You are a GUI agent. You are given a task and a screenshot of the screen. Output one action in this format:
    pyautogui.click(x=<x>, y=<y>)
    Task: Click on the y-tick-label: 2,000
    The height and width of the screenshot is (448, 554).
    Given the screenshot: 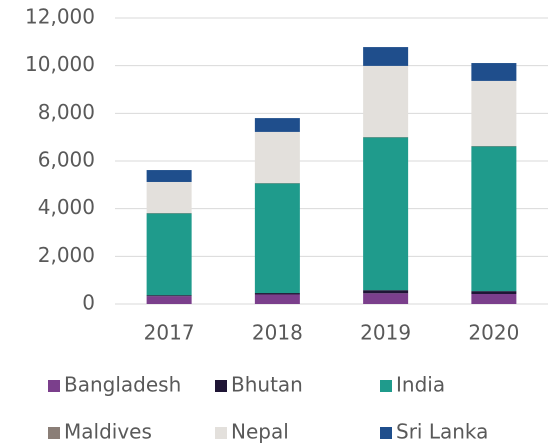 What is the action you would take?
    pyautogui.click(x=66, y=255)
    